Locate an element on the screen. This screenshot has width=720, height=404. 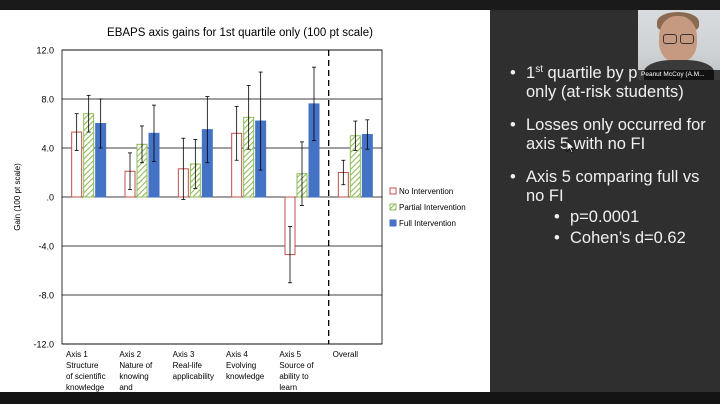
webcam-glasses-left is located at coordinates (670, 39).